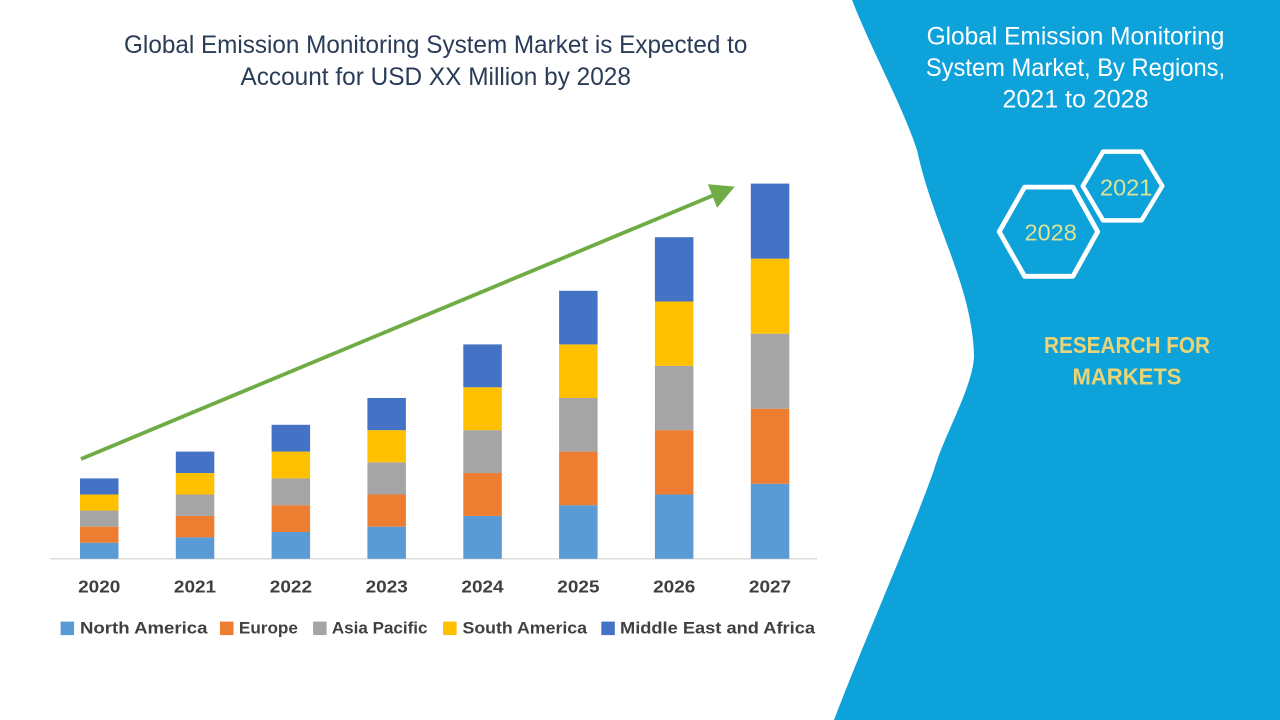  What do you see at coordinates (144, 628) in the screenshot?
I see `svg-text: North America` at bounding box center [144, 628].